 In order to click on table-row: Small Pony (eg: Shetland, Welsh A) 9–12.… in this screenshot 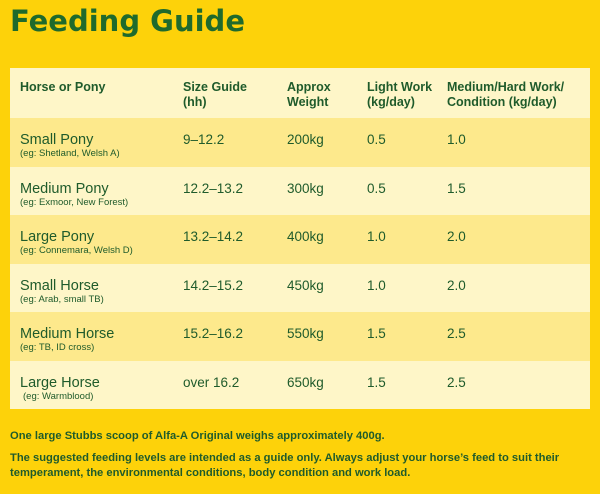, I will do `click(300, 142)`.